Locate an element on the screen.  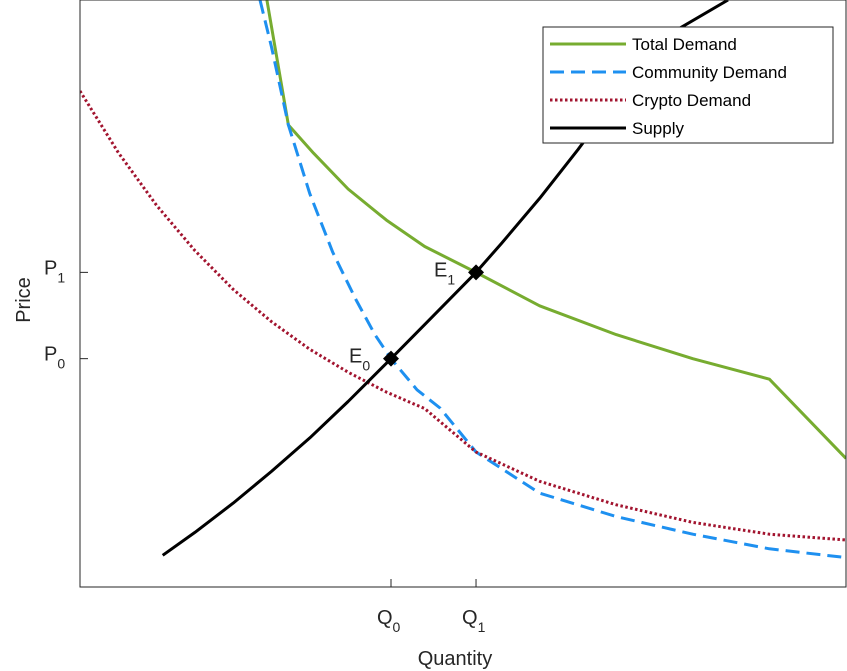
equilibrium-label-1: E1 is located at coordinates (444, 273).